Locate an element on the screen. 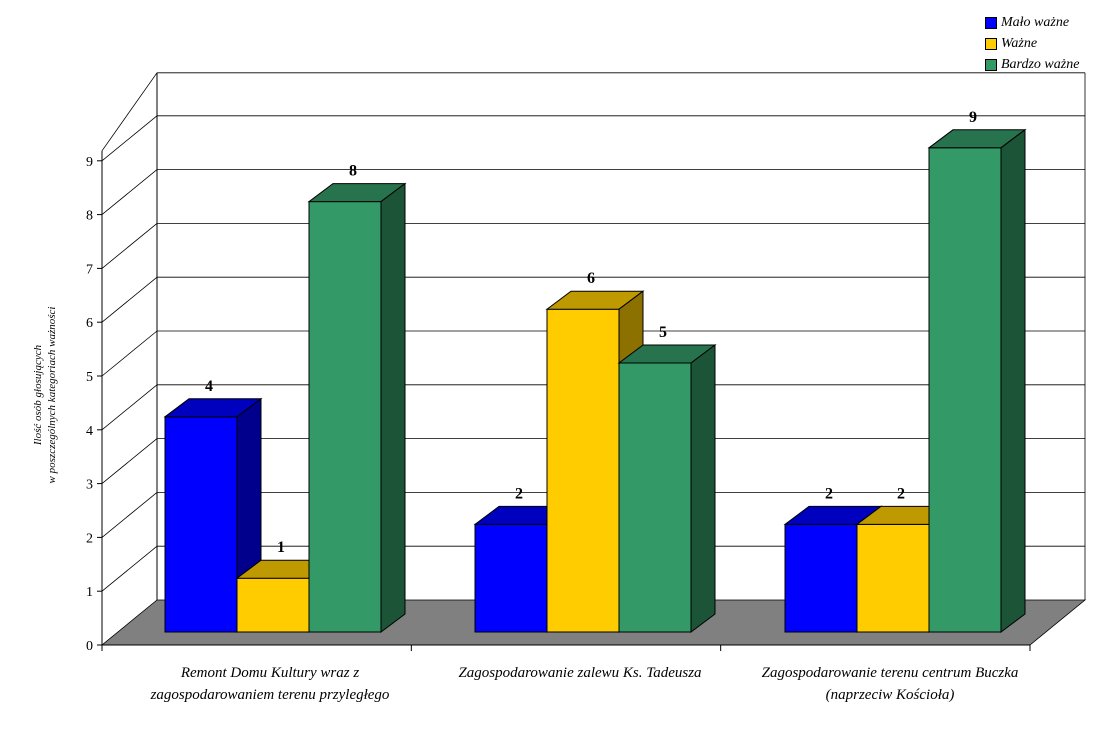 The image size is (1110, 731). legend-swatch-bardzo-wazne is located at coordinates (991, 64).